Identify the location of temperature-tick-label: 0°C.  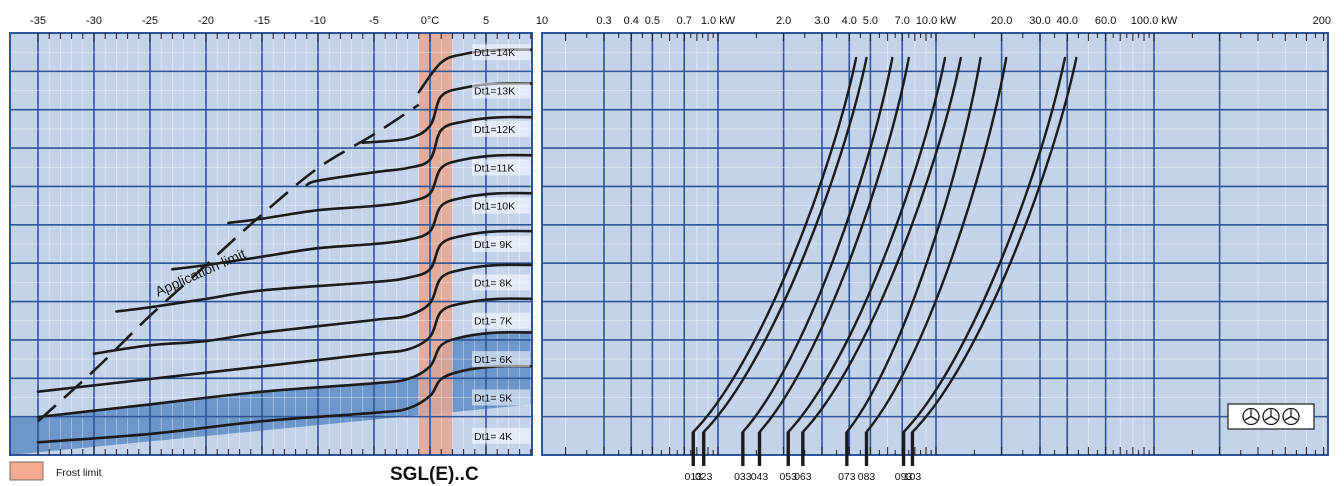
(430, 21).